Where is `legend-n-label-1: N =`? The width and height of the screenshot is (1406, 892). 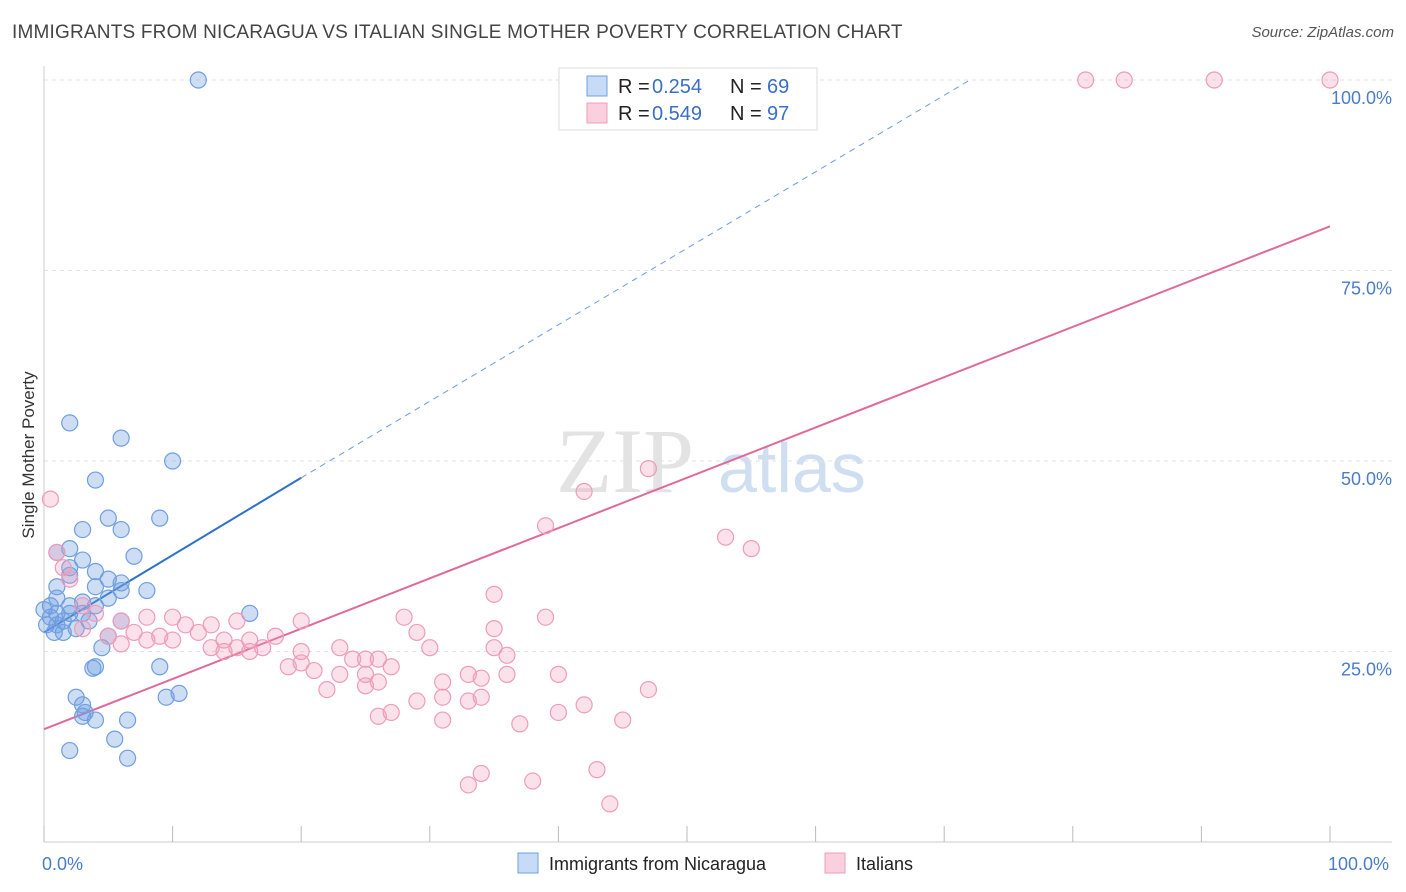
legend-n-label-1: N = is located at coordinates (746, 87).